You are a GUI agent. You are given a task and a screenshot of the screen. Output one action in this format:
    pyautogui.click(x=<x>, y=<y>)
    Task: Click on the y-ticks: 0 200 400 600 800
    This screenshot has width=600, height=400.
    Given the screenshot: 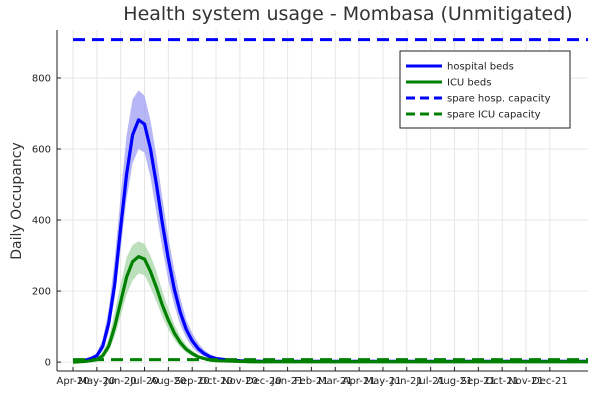 What is the action you would take?
    pyautogui.click(x=46, y=221)
    